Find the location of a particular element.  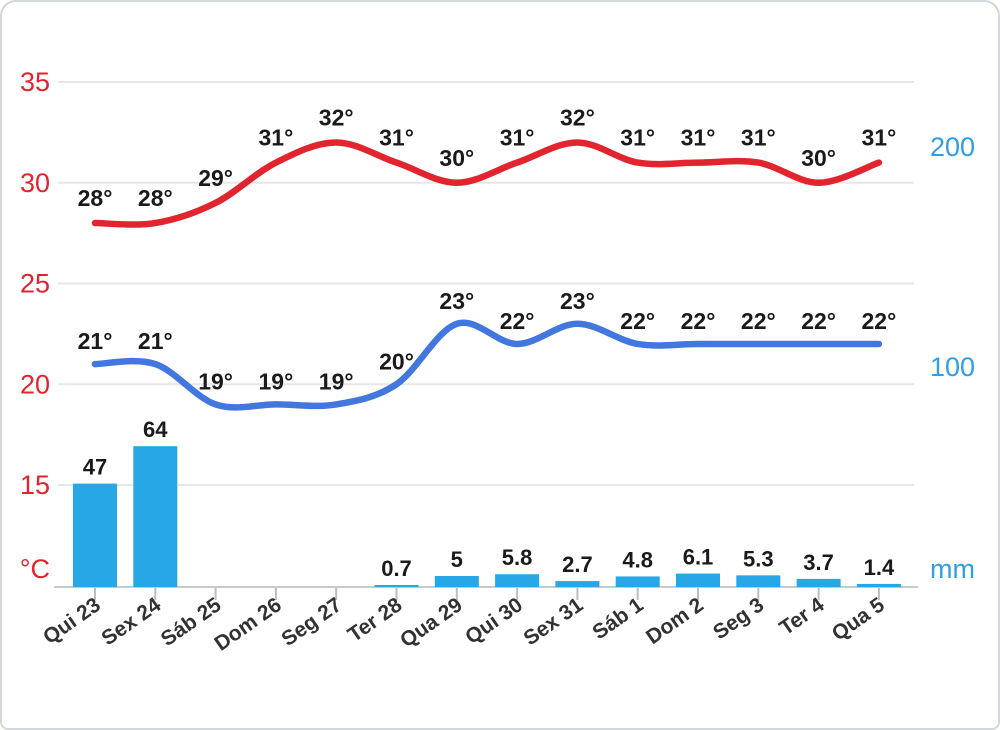

x-axis-category-label: Sex 31 is located at coordinates (554, 621).